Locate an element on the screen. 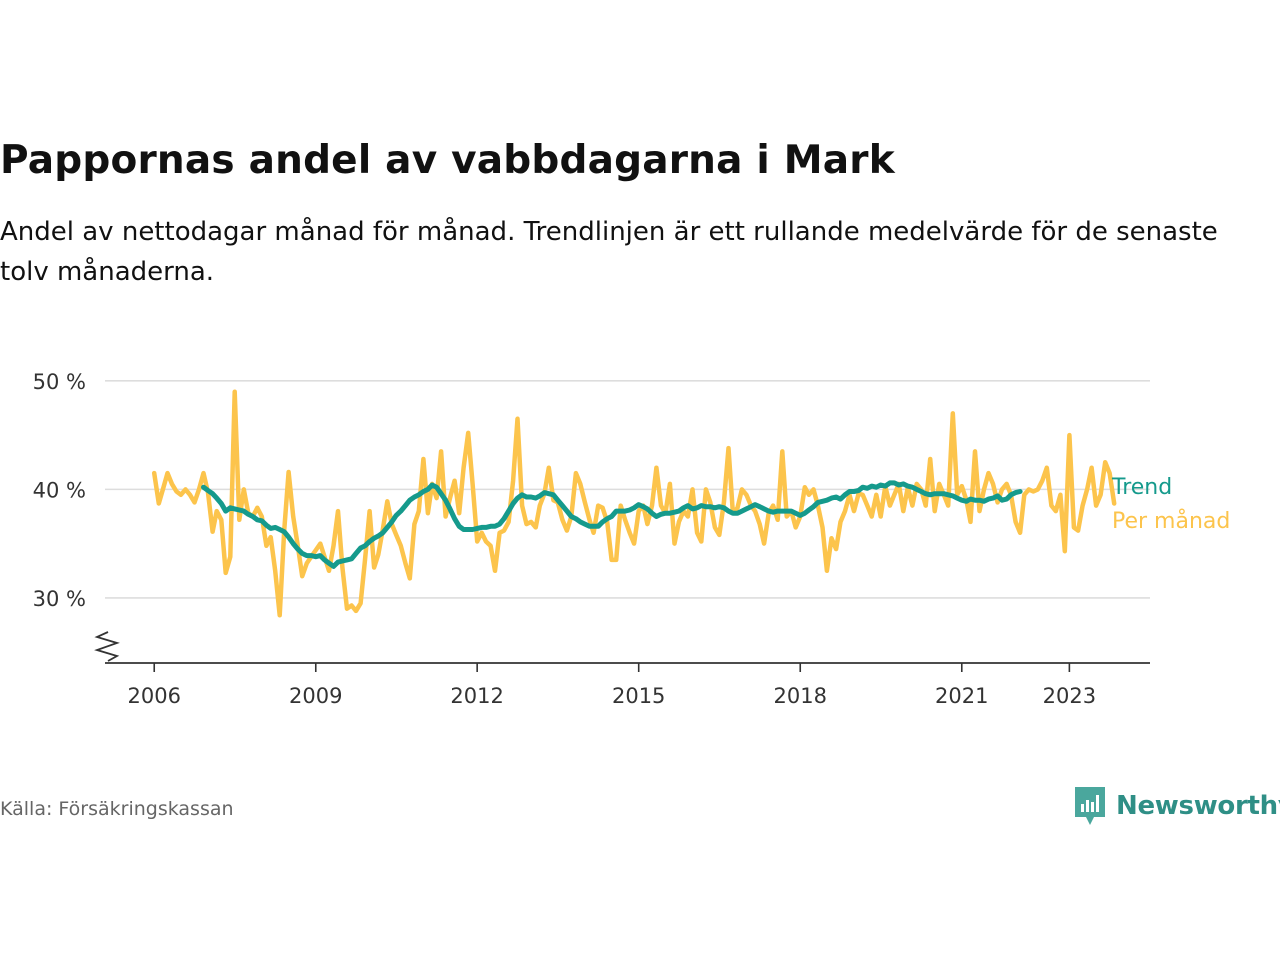  y-tick-labels: 30 % 40 % 50 % is located at coordinates (59, 490).